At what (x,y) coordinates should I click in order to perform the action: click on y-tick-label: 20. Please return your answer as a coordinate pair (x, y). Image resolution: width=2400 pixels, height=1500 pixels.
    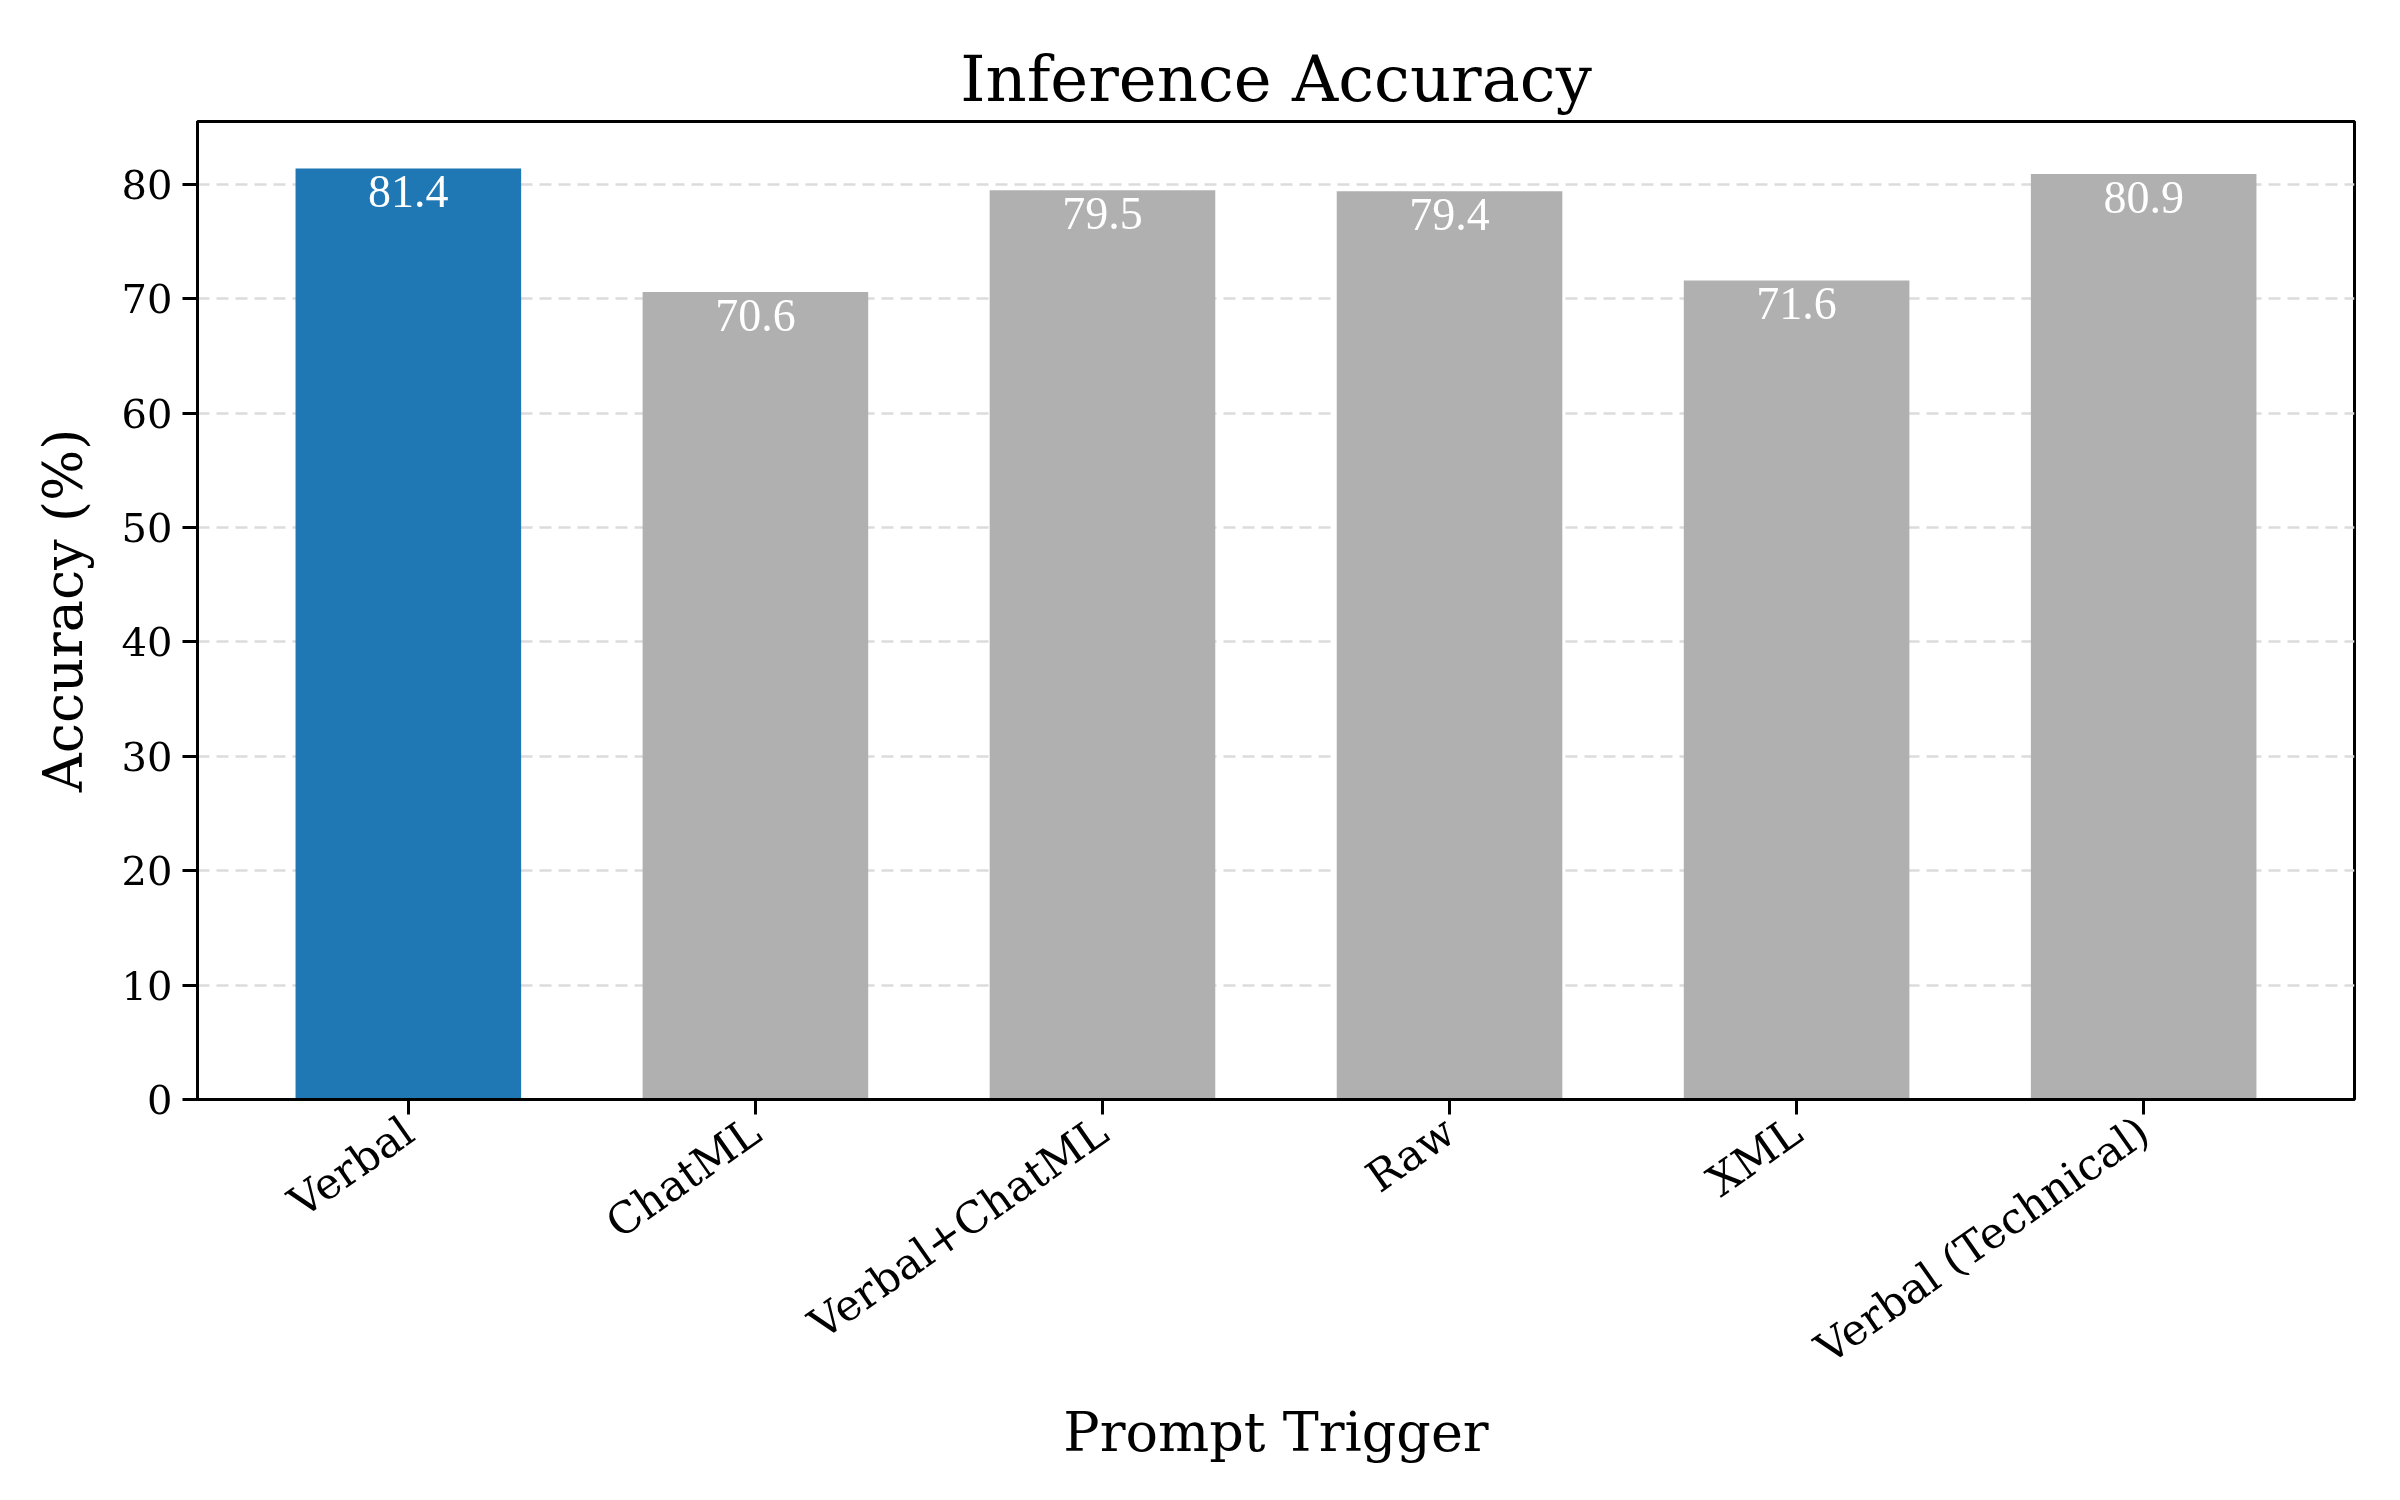
    Looking at the image, I should click on (147, 871).